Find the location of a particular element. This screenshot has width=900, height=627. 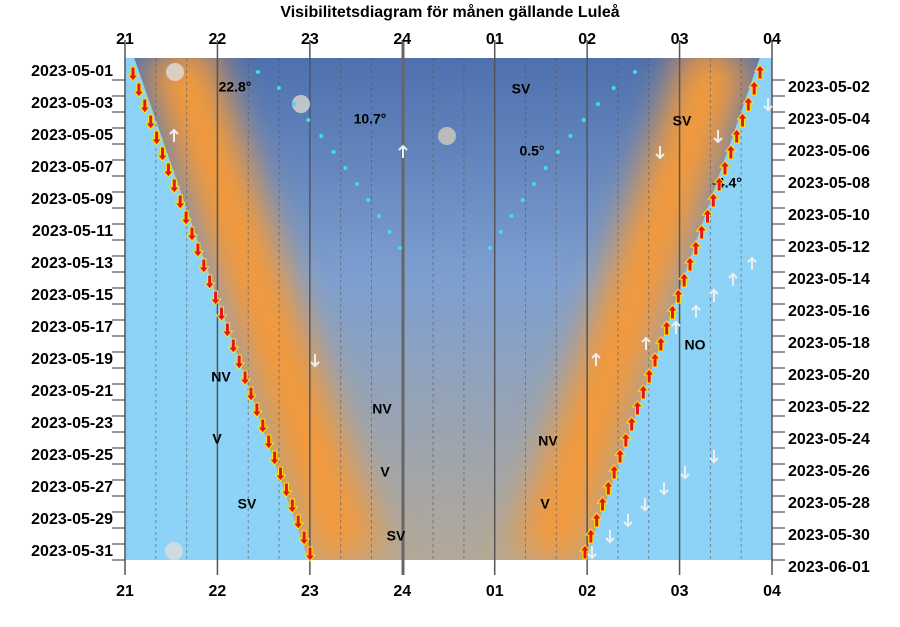

date-label: 2023-05-28 is located at coordinates (829, 503).